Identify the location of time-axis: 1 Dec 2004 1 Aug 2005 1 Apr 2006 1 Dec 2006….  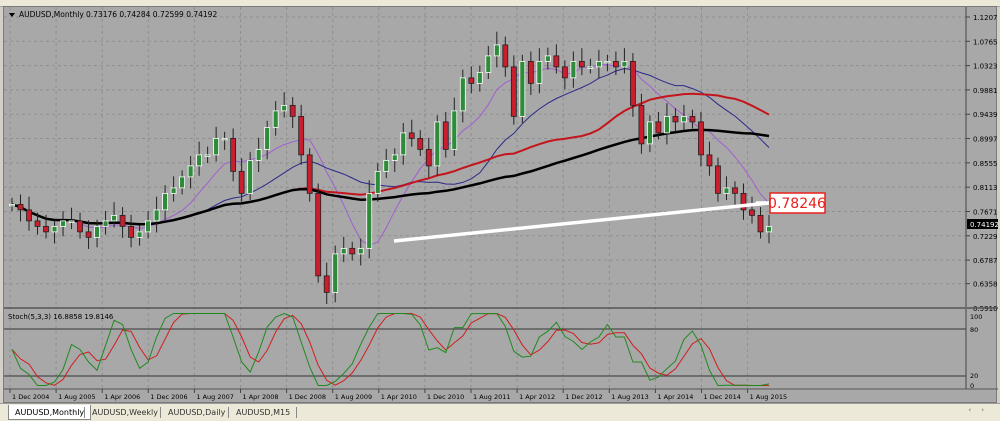
(398, 395).